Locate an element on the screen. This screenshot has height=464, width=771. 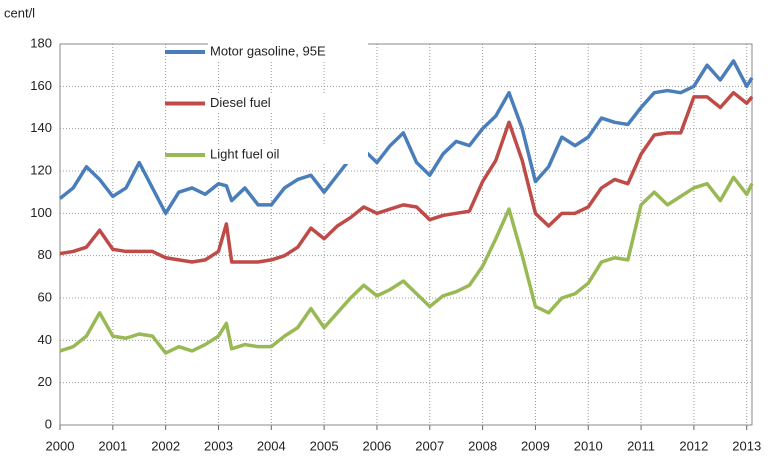
x-tick-label: 2000 is located at coordinates (60, 445).